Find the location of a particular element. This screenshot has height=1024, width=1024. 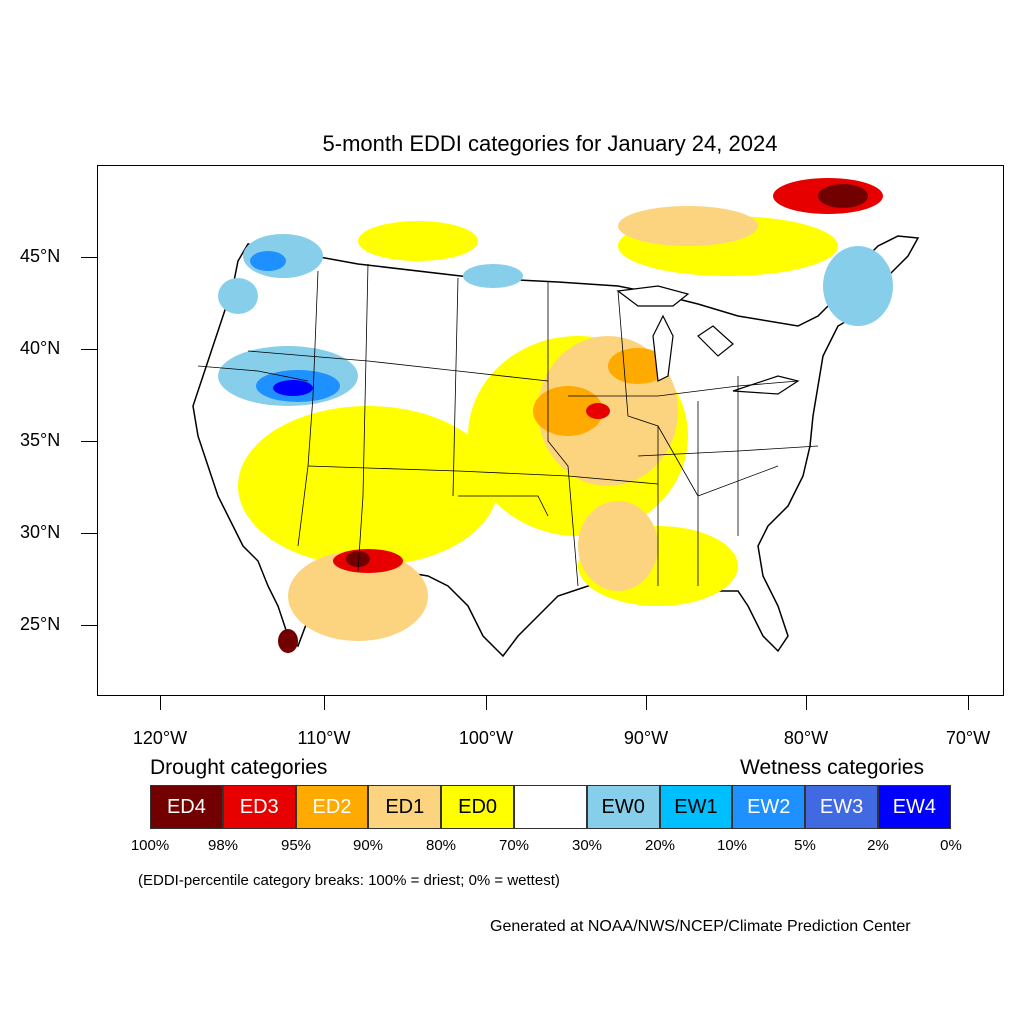

lon-label-70: 70°W is located at coordinates (968, 738).